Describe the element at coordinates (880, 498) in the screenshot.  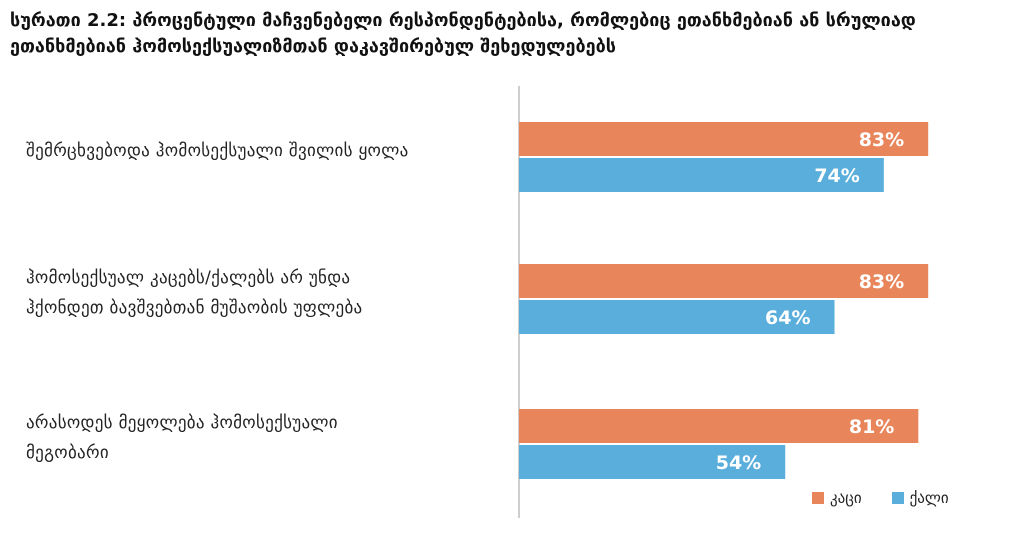
I see `legend: კაცი ქალი` at that location.